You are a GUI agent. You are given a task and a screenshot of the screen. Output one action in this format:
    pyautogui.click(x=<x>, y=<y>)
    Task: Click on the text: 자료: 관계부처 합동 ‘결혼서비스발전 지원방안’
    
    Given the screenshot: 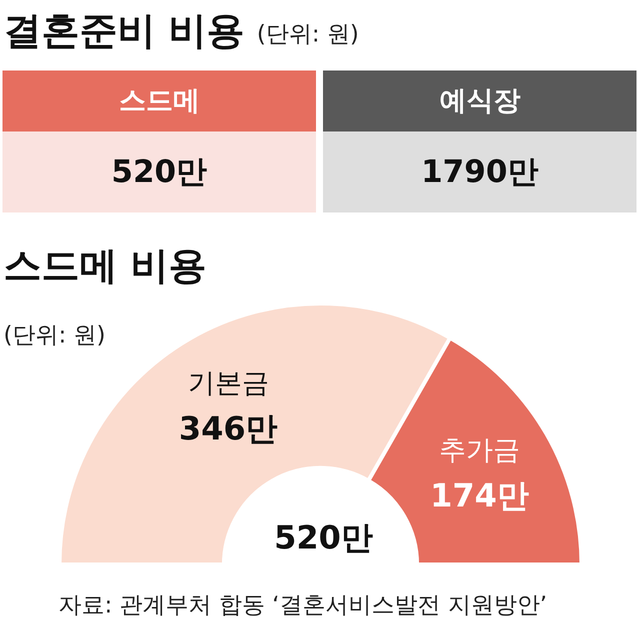 What is the action you would take?
    pyautogui.click(x=303, y=605)
    